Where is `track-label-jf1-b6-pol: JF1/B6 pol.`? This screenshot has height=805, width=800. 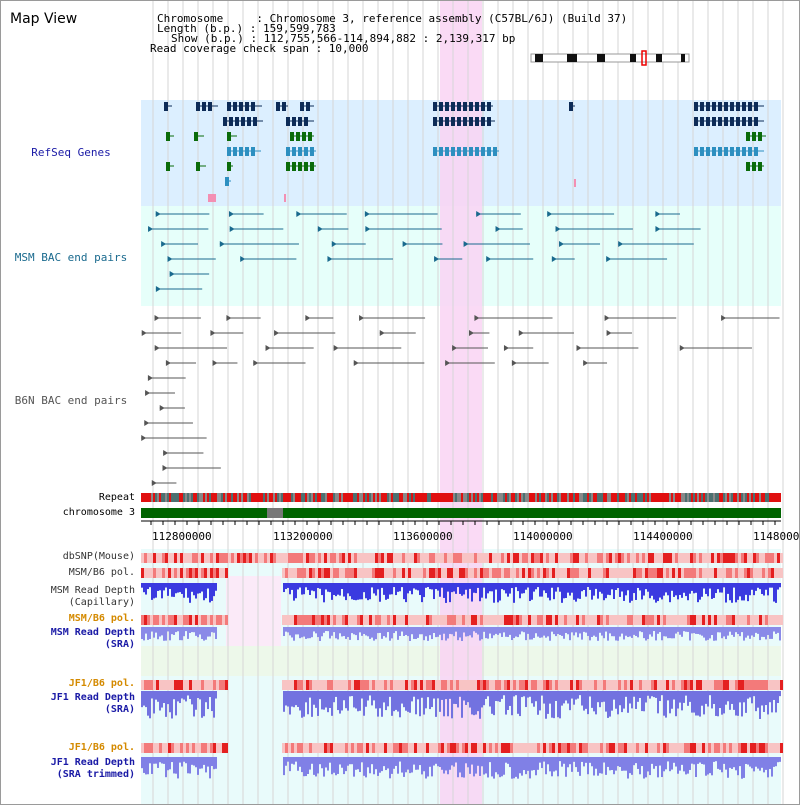
track-label-jf1-b6-pol: JF1/B6 pol. is located at coordinates (101, 683).